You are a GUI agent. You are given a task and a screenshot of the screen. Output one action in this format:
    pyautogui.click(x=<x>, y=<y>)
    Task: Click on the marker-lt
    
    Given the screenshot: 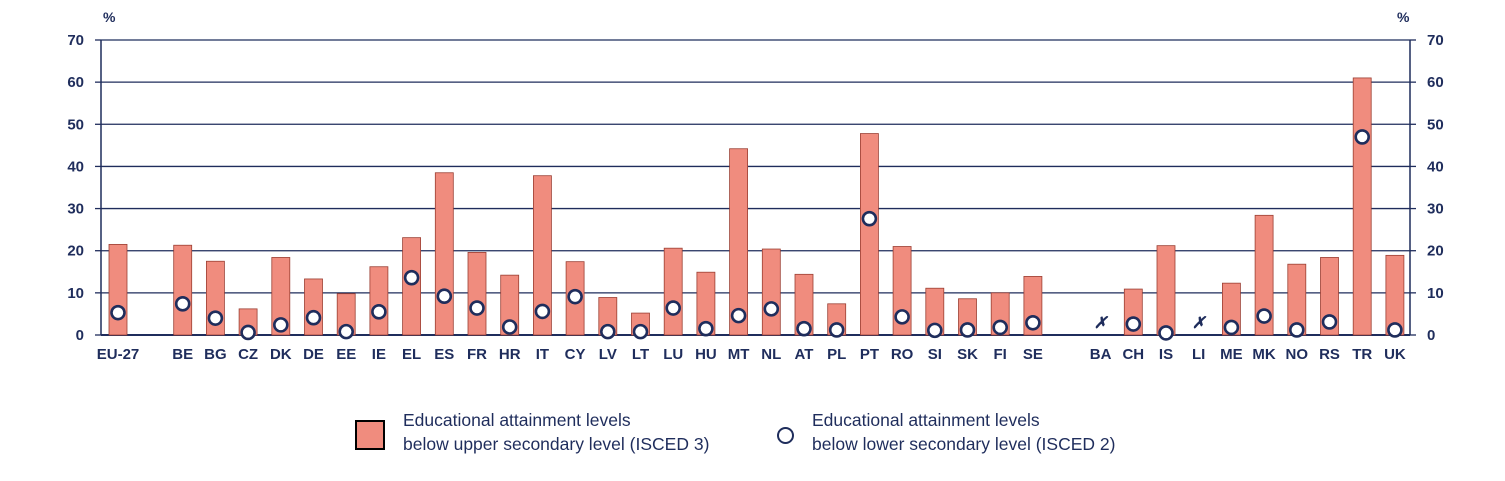 What is the action you would take?
    pyautogui.click(x=640, y=331)
    